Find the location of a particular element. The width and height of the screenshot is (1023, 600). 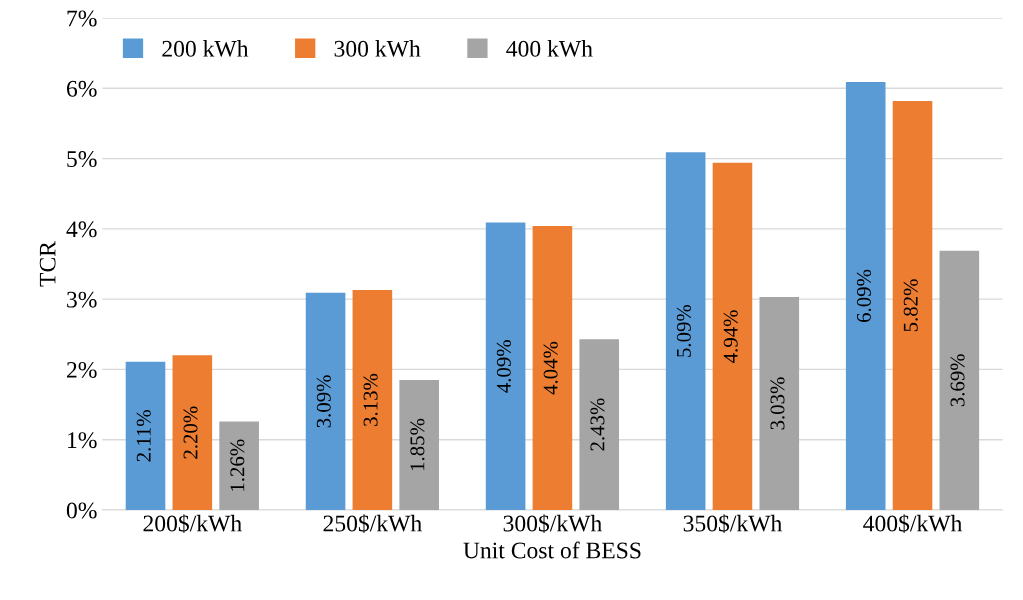

data-label: 4.94% is located at coordinates (730, 336).